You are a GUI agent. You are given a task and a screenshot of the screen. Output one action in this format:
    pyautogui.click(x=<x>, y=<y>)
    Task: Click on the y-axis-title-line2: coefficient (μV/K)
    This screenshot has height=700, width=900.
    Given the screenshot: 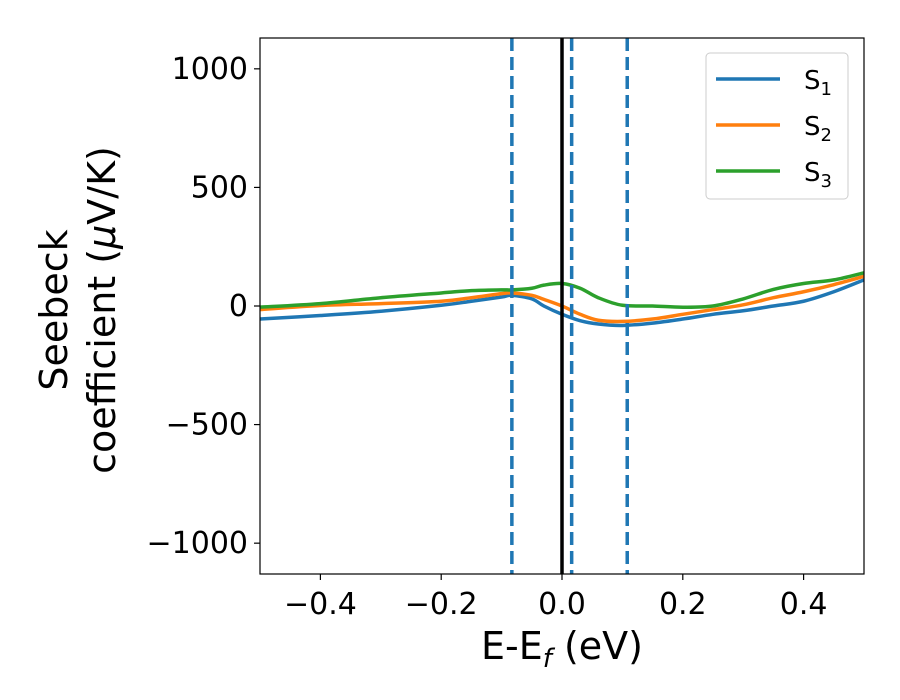 What is the action you would take?
    pyautogui.click(x=102, y=310)
    